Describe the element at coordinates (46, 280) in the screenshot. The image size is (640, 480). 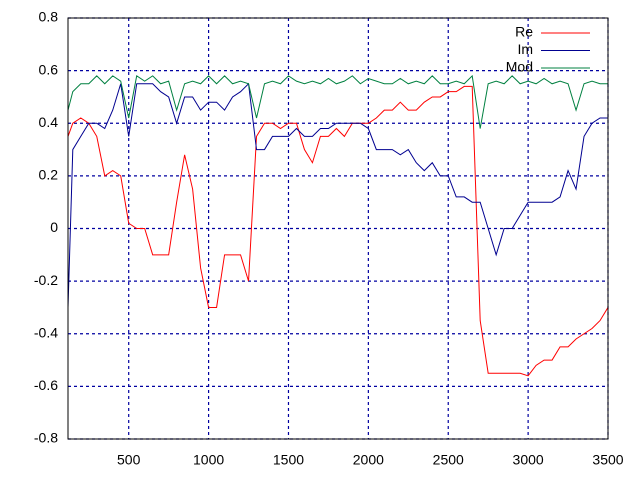
I see `y-tick-label: -0.2` at that location.